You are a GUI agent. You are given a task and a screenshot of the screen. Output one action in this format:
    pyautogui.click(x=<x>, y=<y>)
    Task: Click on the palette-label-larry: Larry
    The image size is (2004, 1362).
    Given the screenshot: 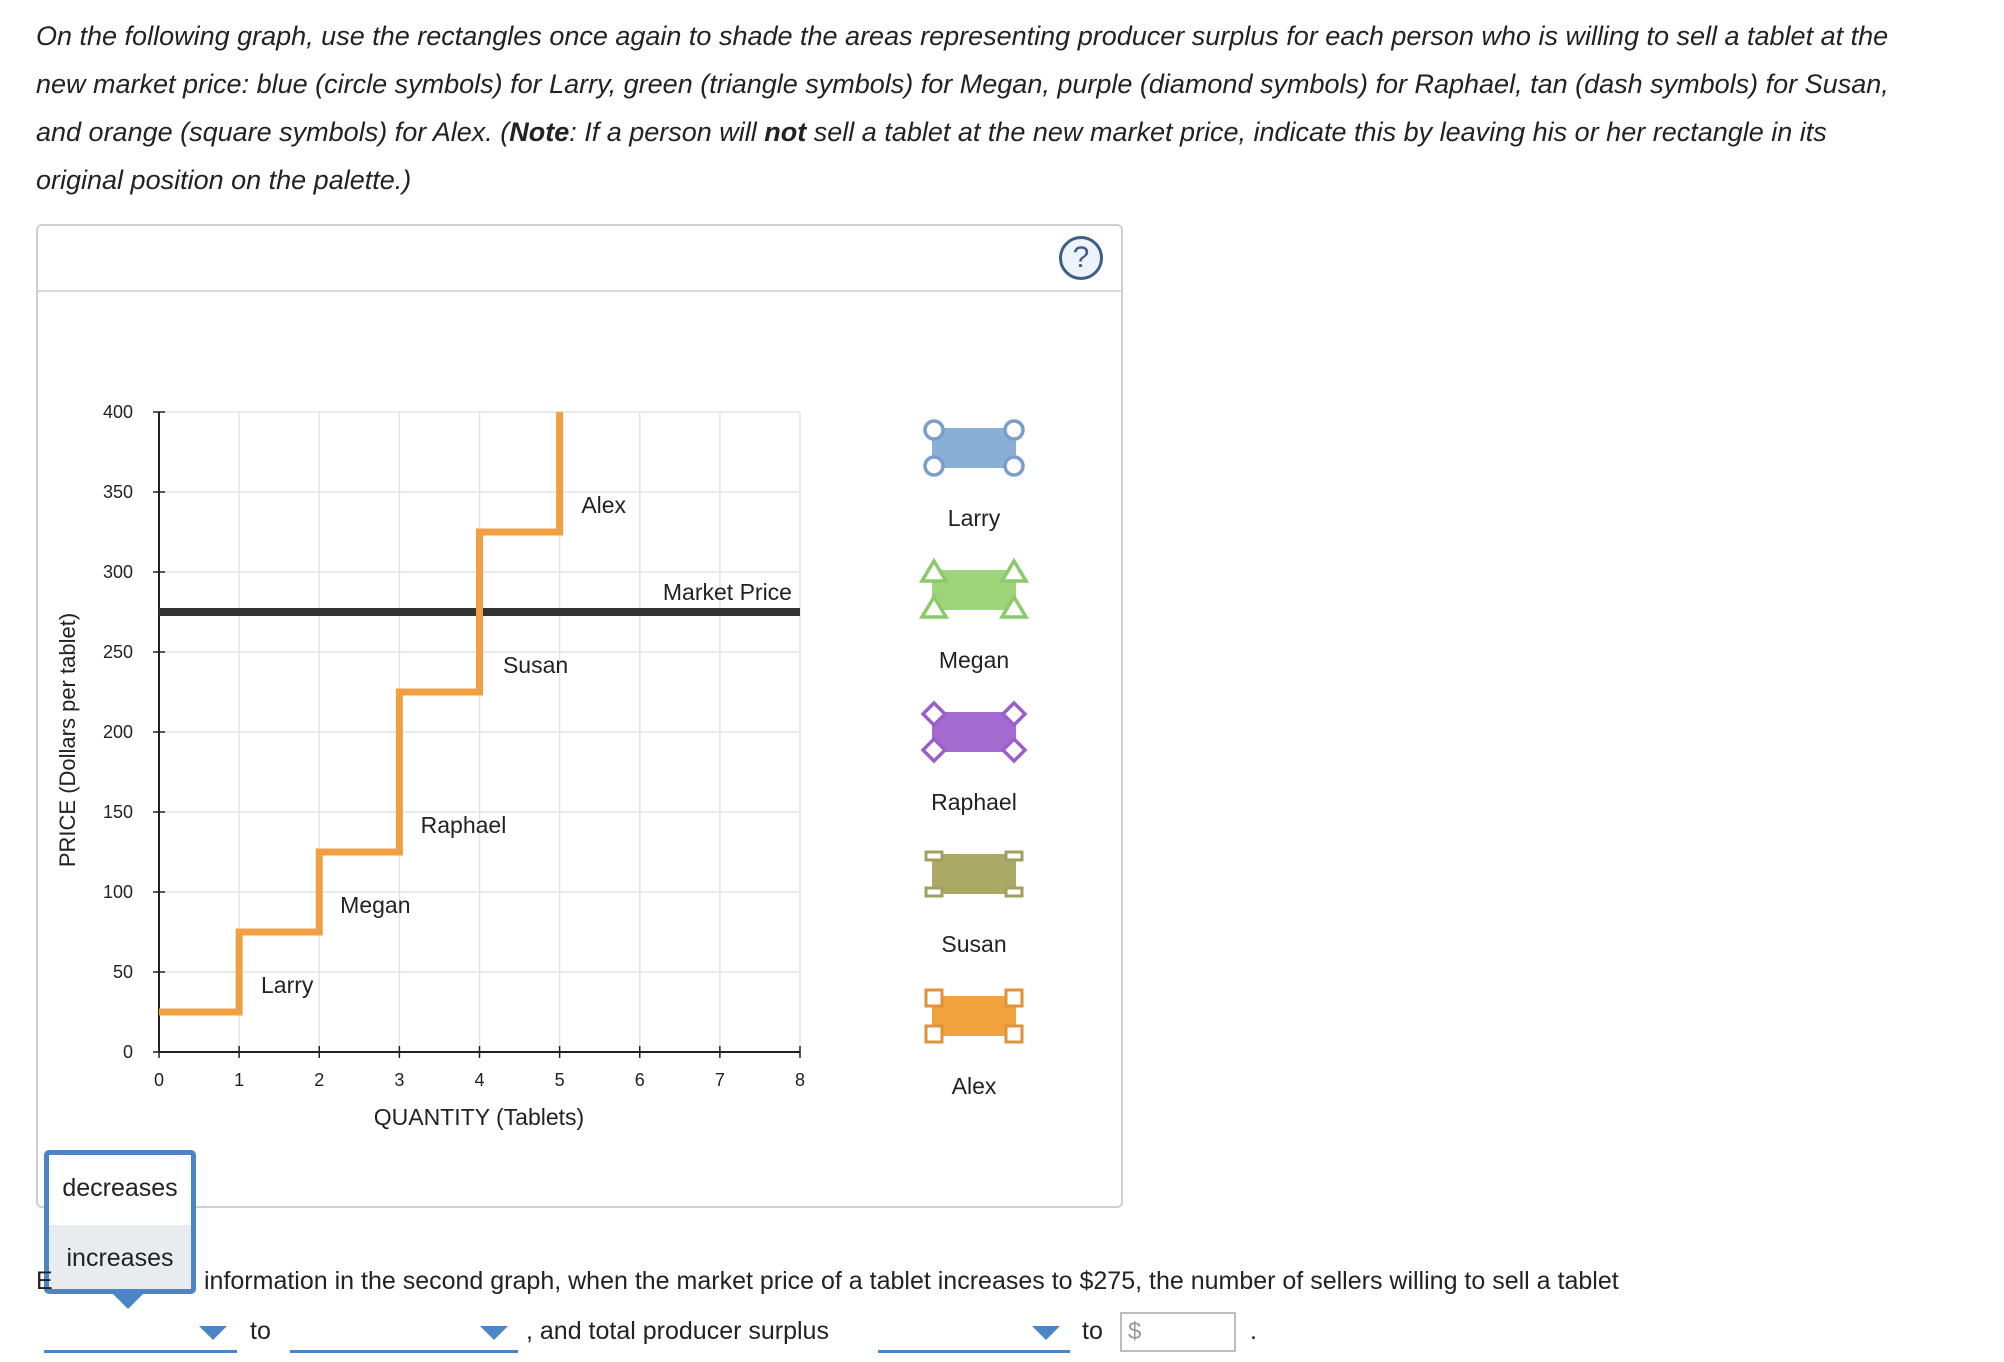 What is the action you would take?
    pyautogui.click(x=974, y=518)
    